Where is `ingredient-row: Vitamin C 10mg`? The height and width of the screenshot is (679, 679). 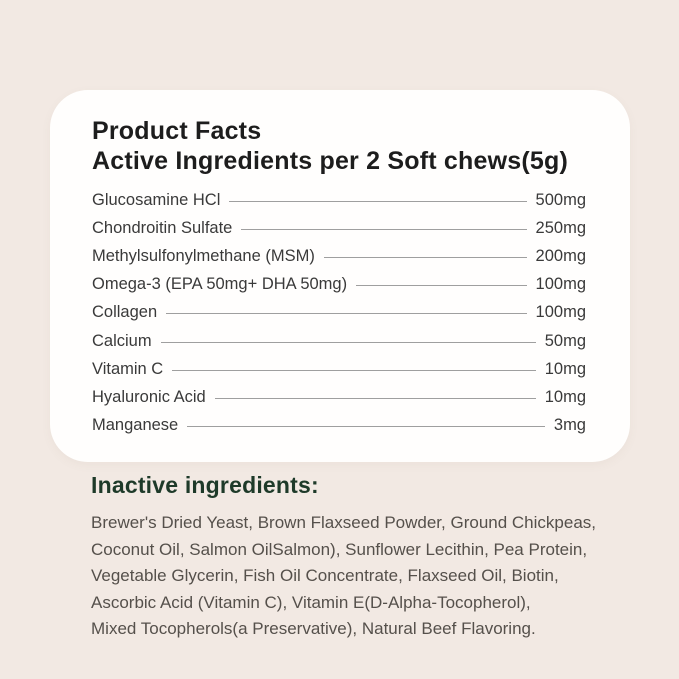
ingredient-row: Vitamin C 10mg is located at coordinates (339, 369).